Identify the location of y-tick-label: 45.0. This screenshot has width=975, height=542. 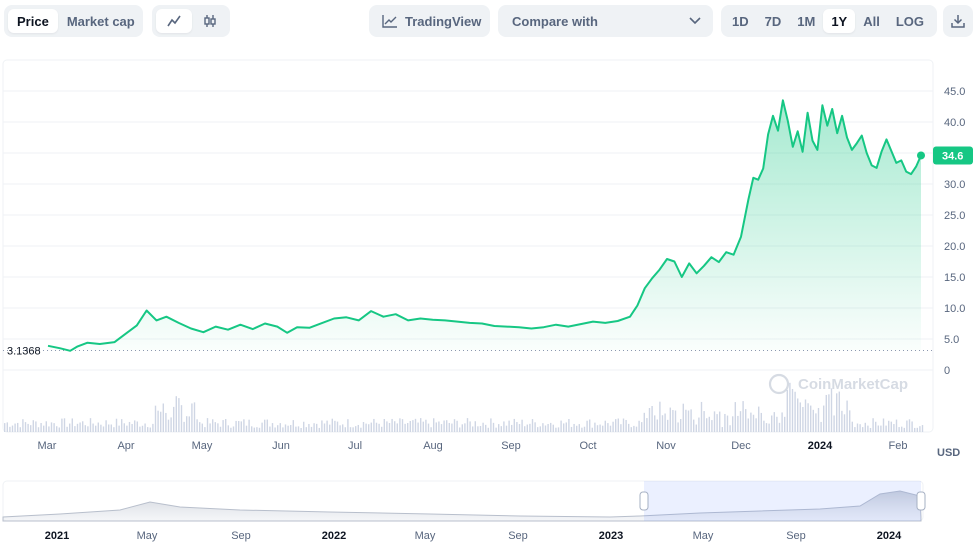
(954, 92).